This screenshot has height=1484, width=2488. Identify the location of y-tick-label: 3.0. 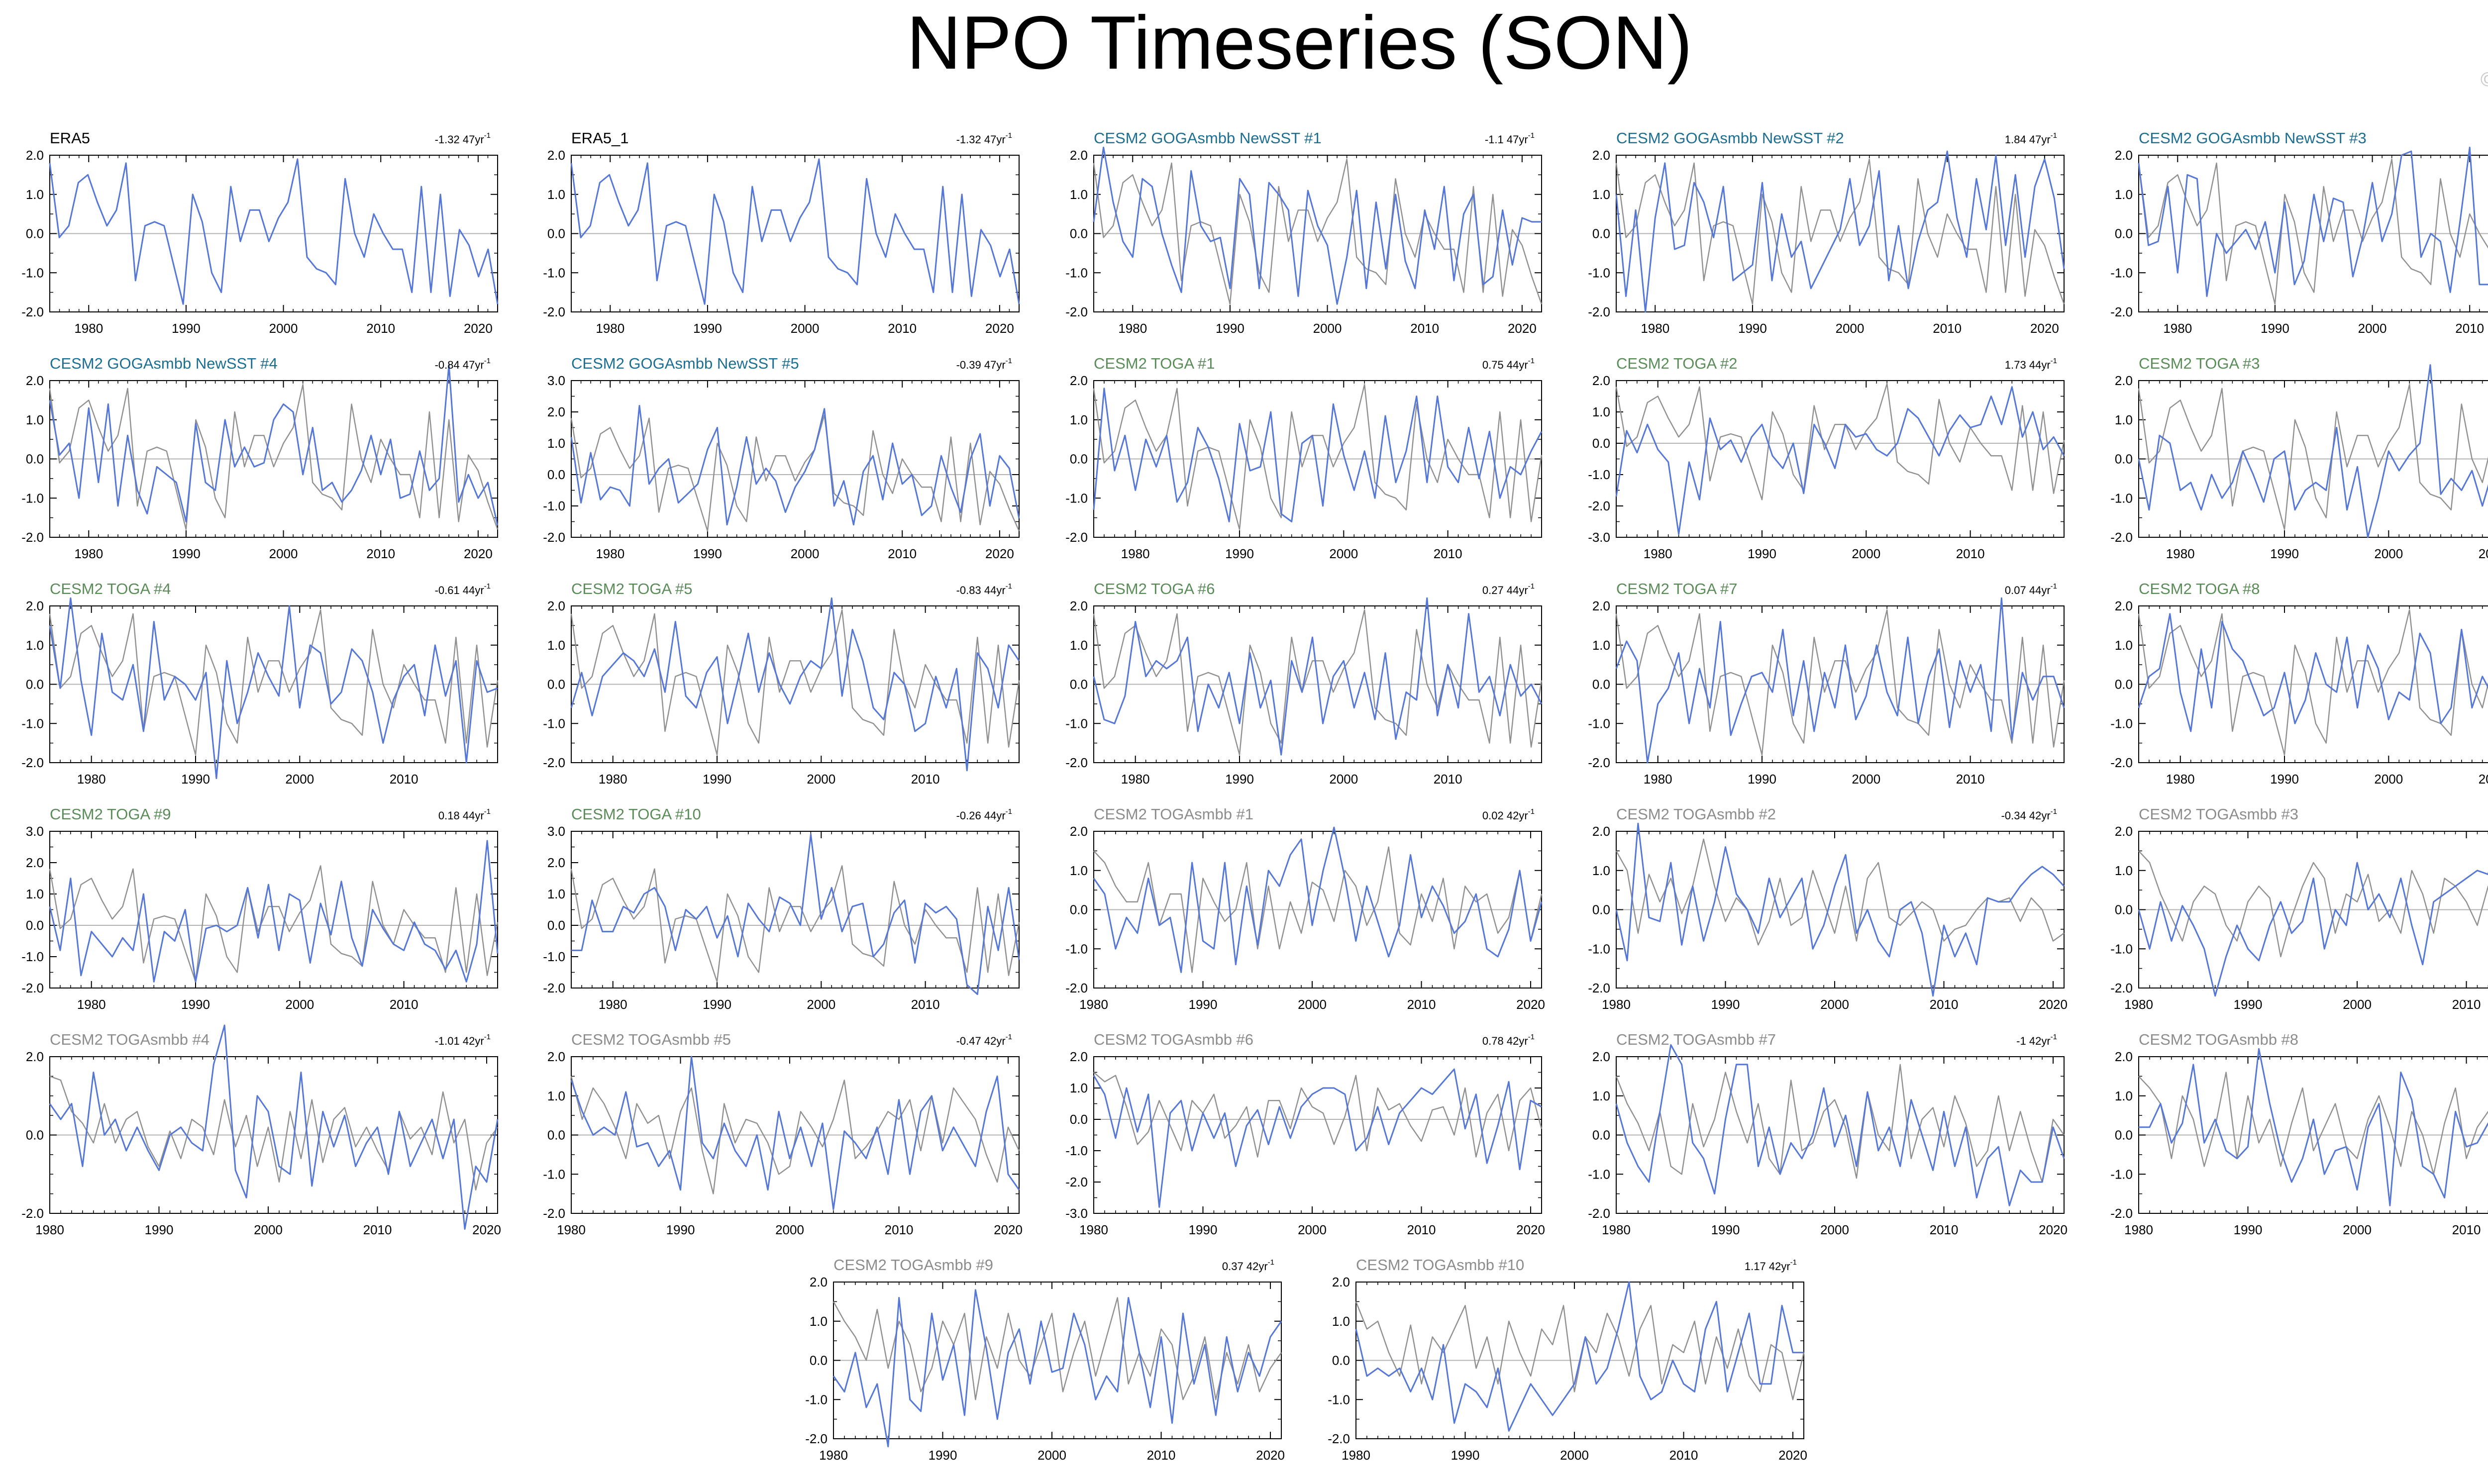
(556, 832).